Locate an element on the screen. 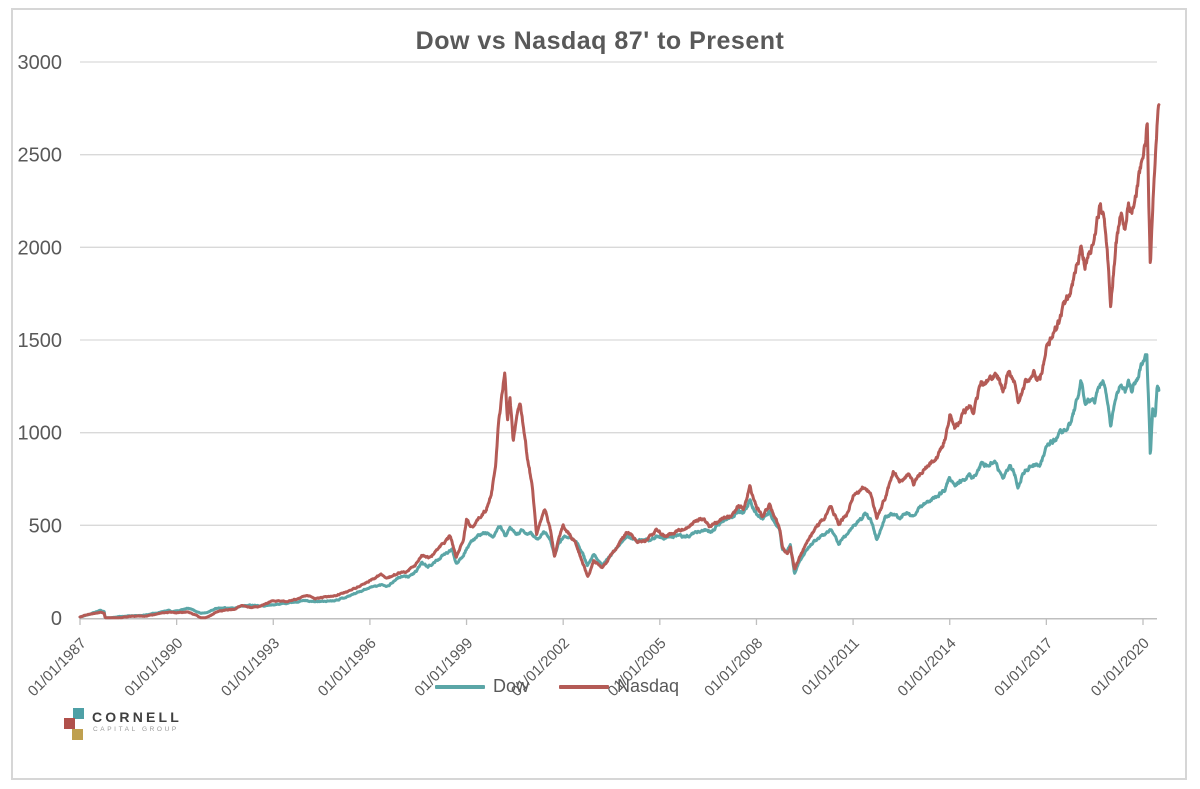 Image resolution: width=1200 pixels, height=789 pixels. y-tick-label: 0 is located at coordinates (56, 619).